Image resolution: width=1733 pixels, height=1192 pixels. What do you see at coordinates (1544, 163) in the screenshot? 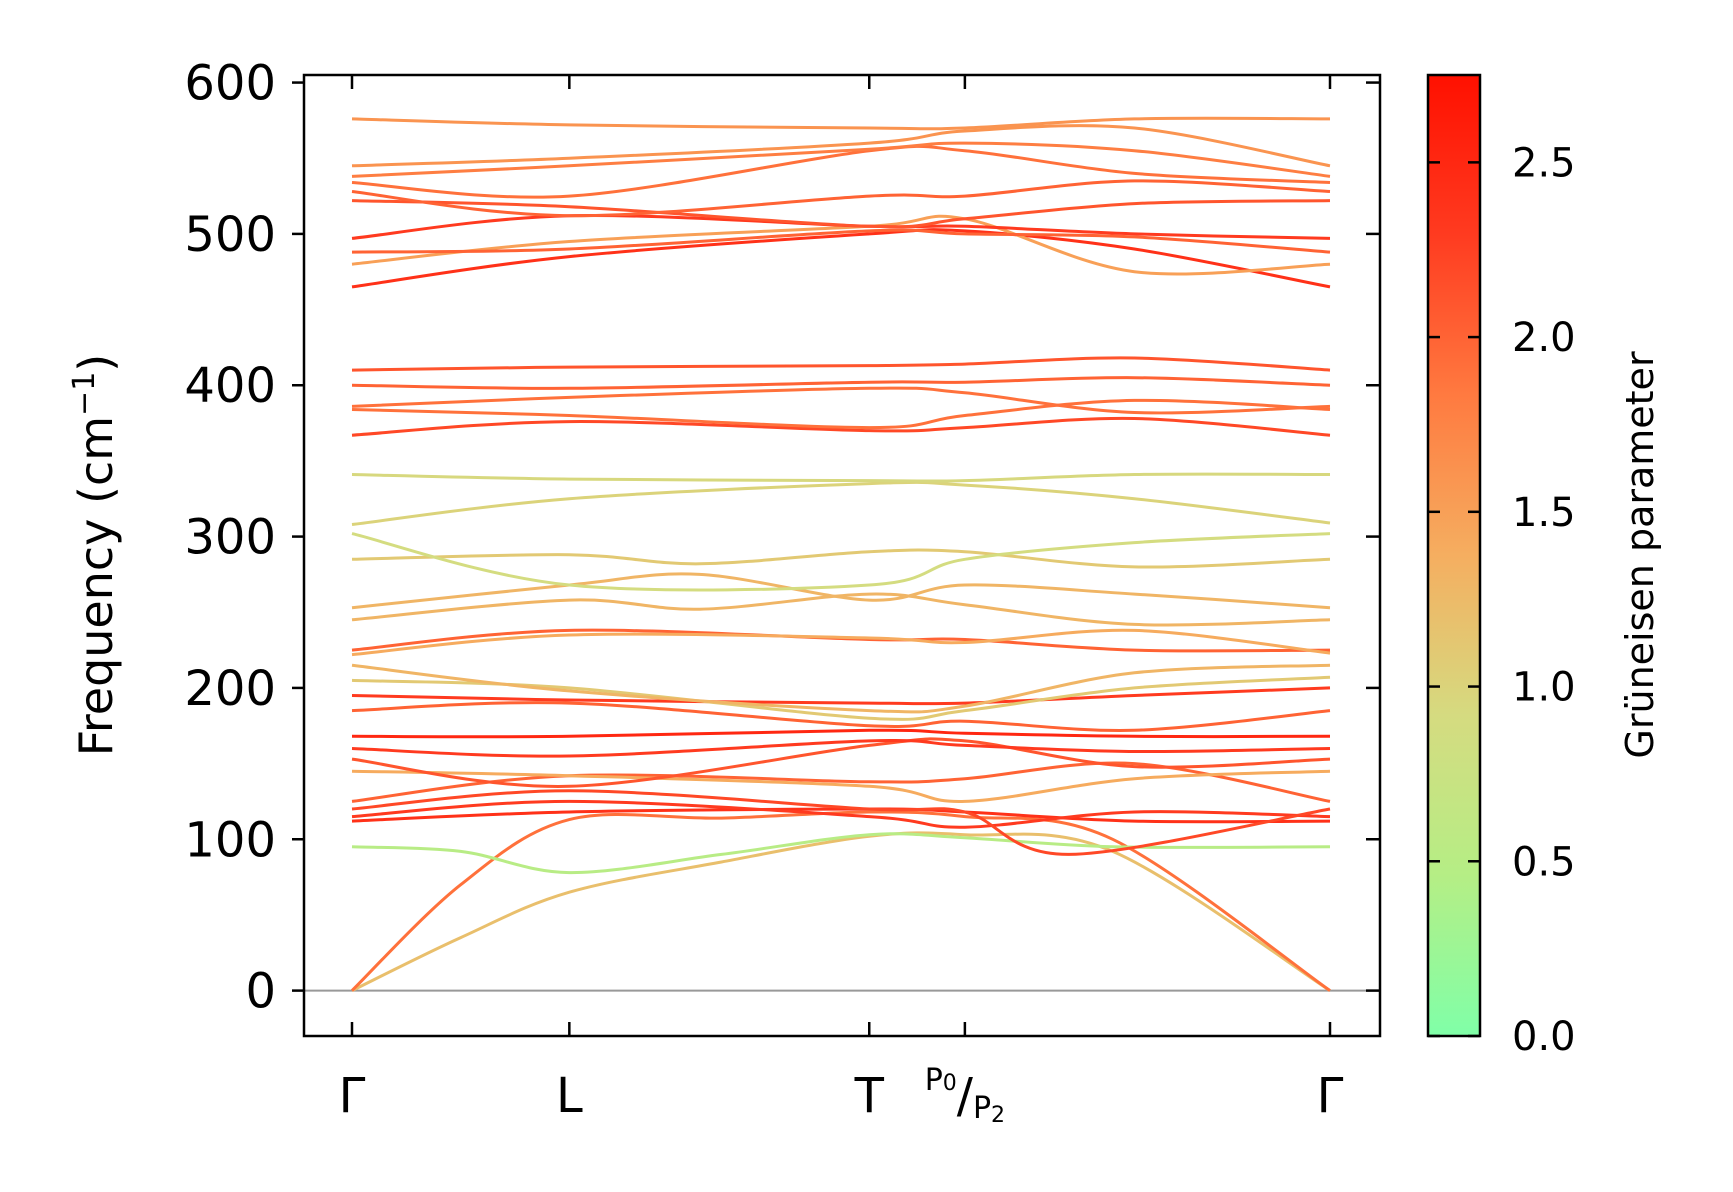
I see `colorbar-tick-label: 2.5` at bounding box center [1544, 163].